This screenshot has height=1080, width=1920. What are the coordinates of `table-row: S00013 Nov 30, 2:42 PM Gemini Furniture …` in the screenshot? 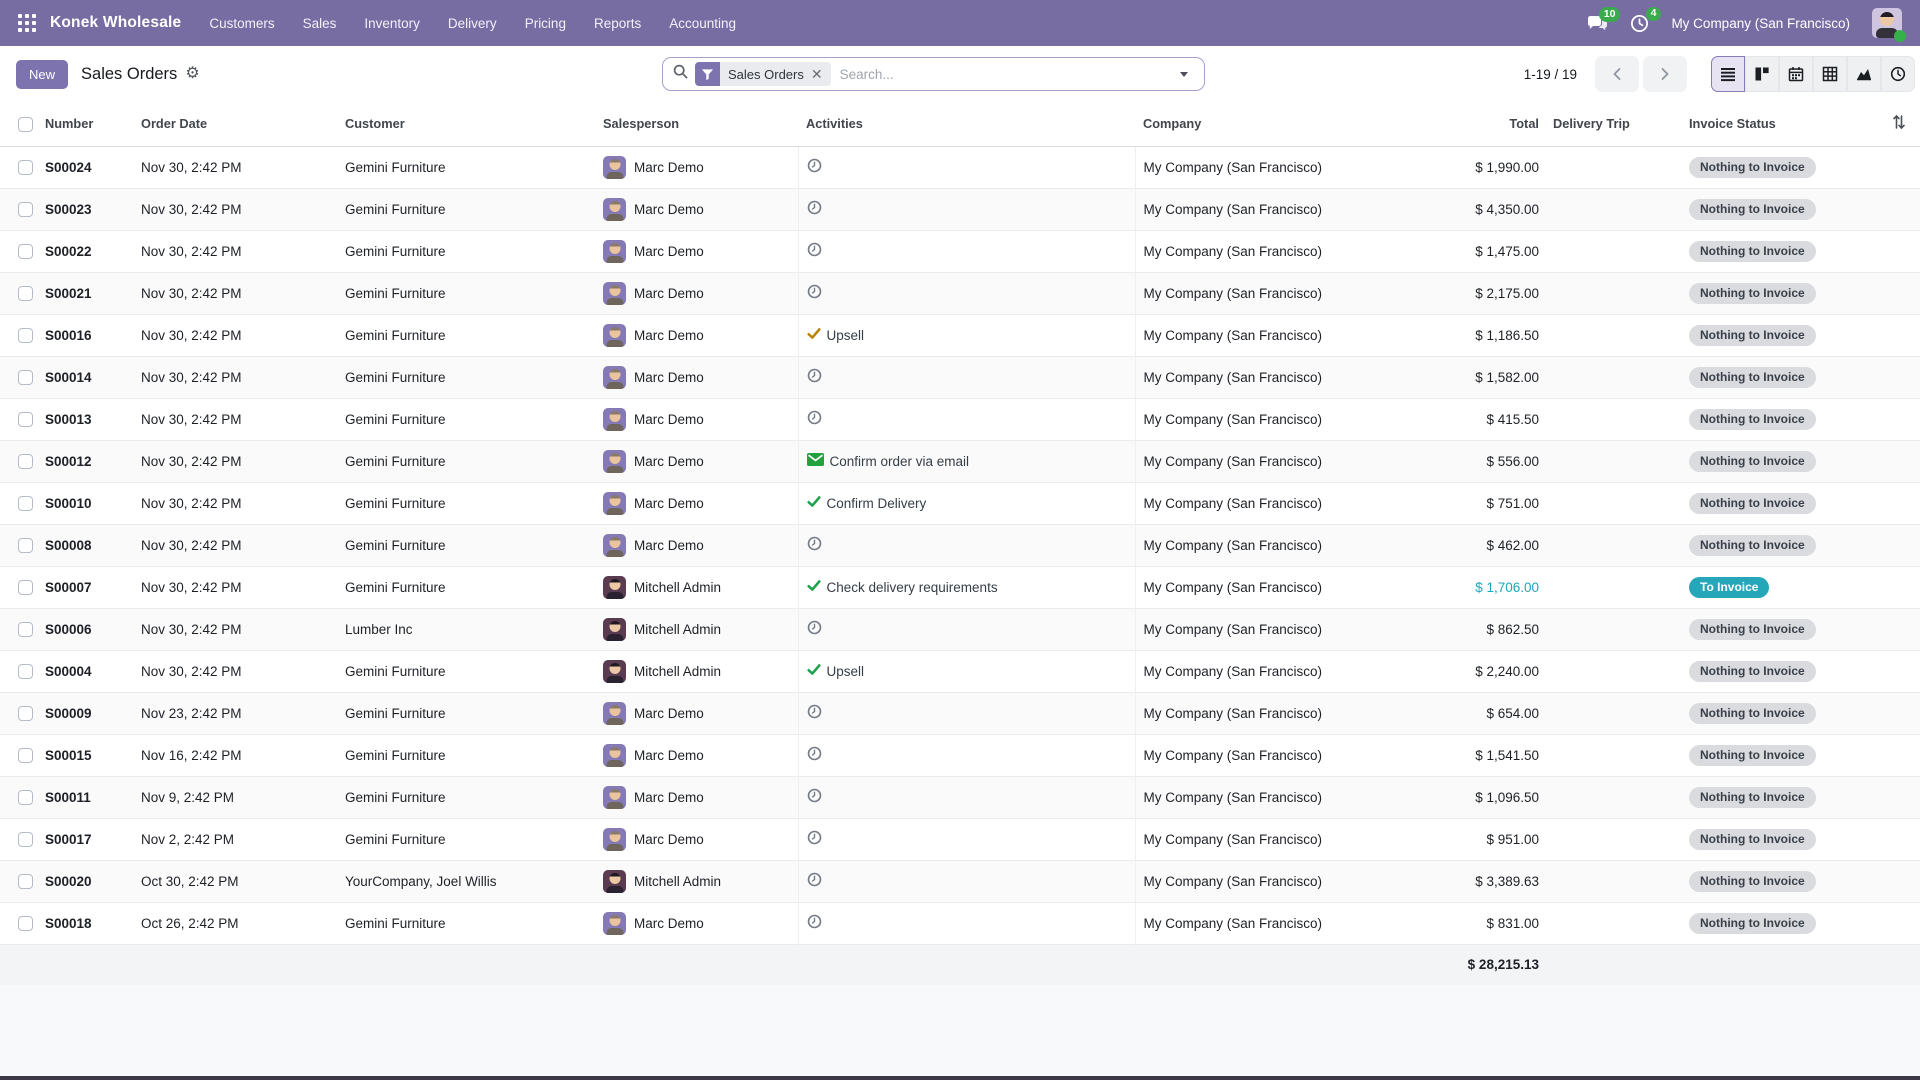 It's located at (960, 418).